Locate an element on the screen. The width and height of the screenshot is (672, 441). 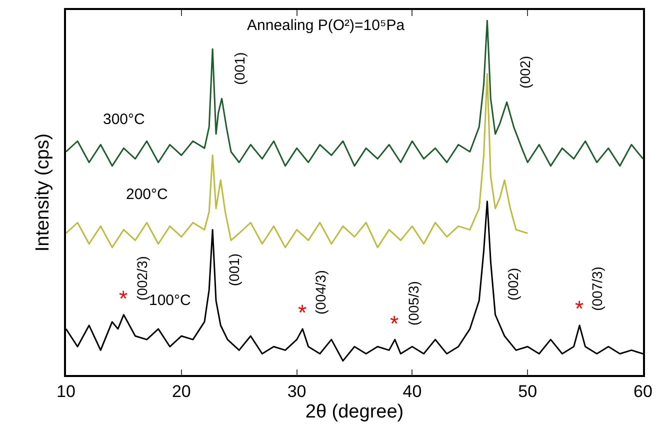
annotation: (007/3) is located at coordinates (597, 288).